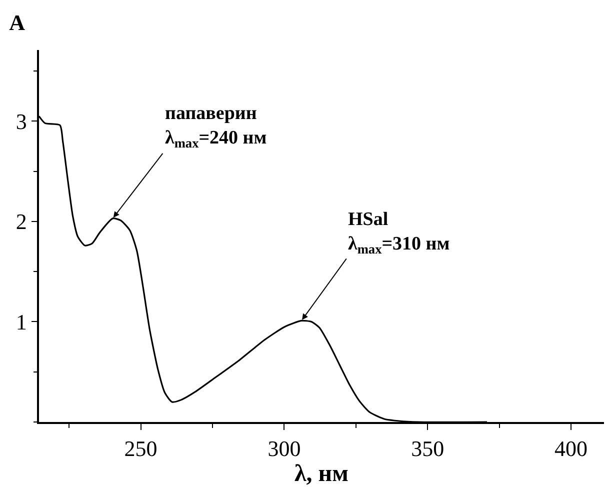 The width and height of the screenshot is (606, 487). Describe the element at coordinates (284, 449) in the screenshot. I see `x-tick-label: 300` at that location.